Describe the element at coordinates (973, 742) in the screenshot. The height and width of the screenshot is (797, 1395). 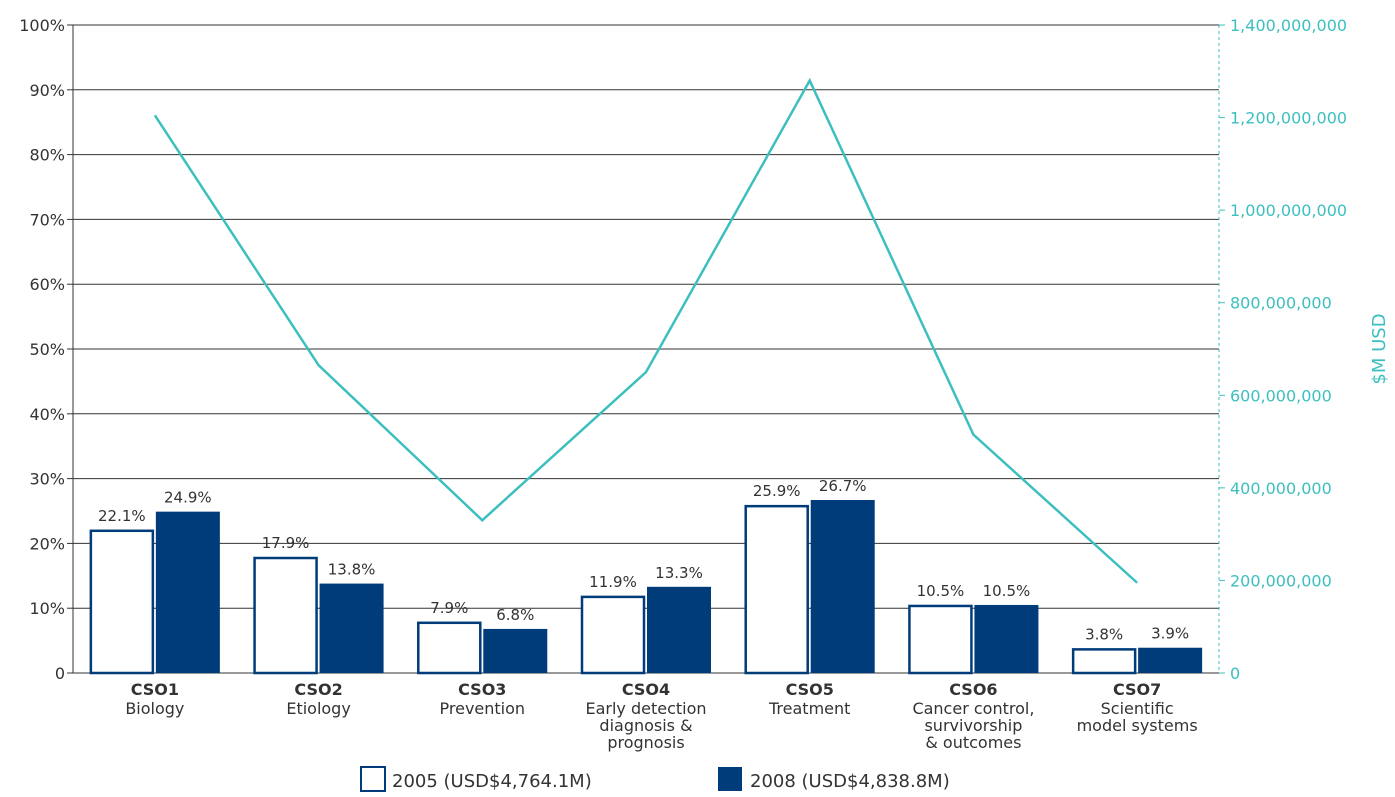
I see `category-label: & outcomes` at that location.